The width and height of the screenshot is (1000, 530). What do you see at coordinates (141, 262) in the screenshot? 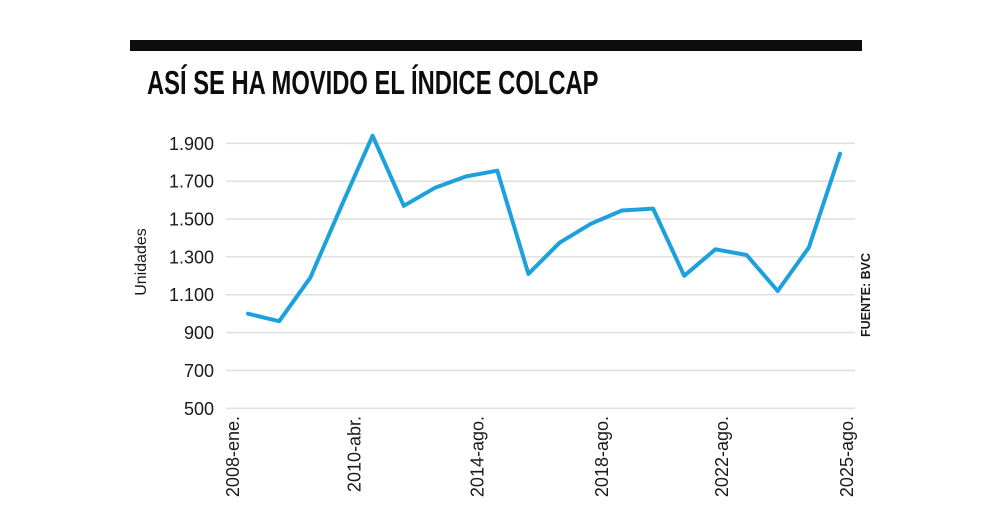
I see `y-axis-label: Unidades` at bounding box center [141, 262].